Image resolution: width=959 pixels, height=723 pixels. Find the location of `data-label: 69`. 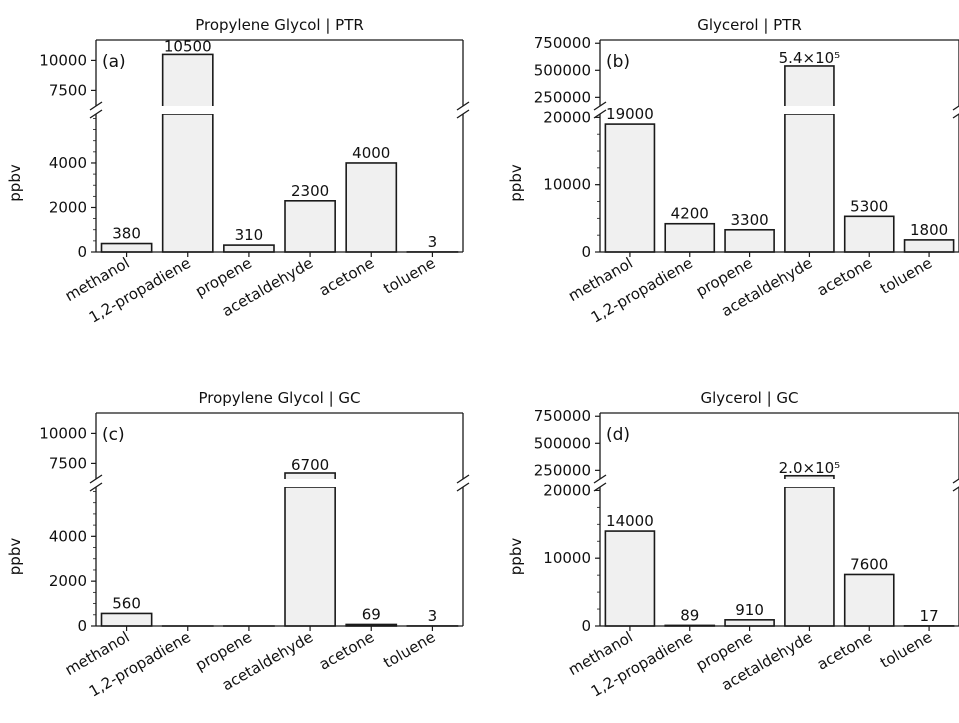

data-label: 69 is located at coordinates (371, 614).